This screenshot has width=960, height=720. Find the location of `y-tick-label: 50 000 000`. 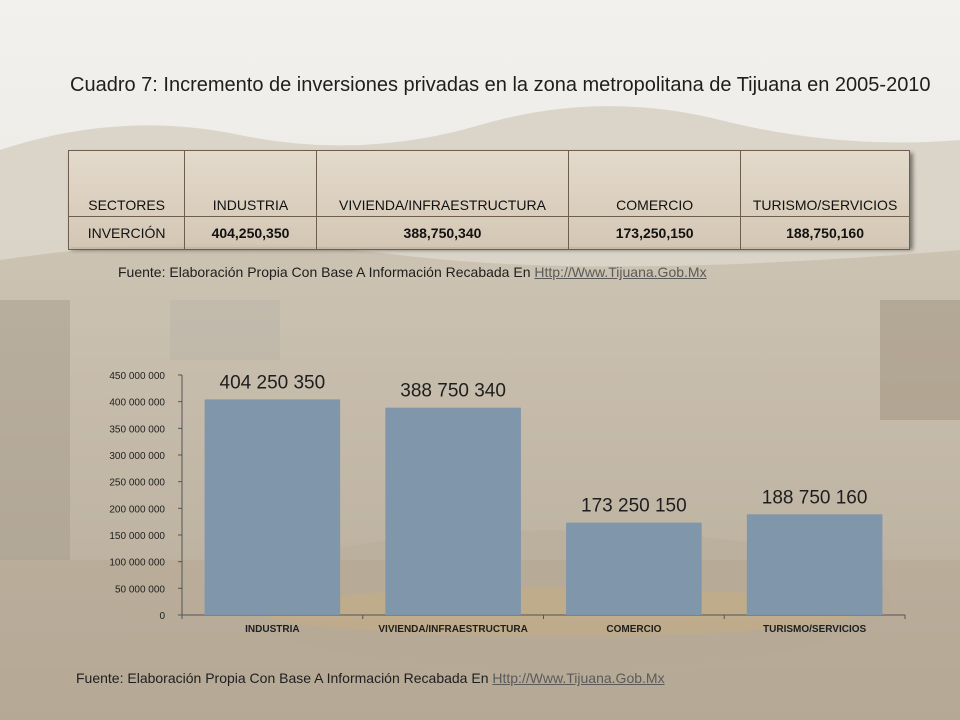

y-tick-label: 50 000 000 is located at coordinates (140, 589).